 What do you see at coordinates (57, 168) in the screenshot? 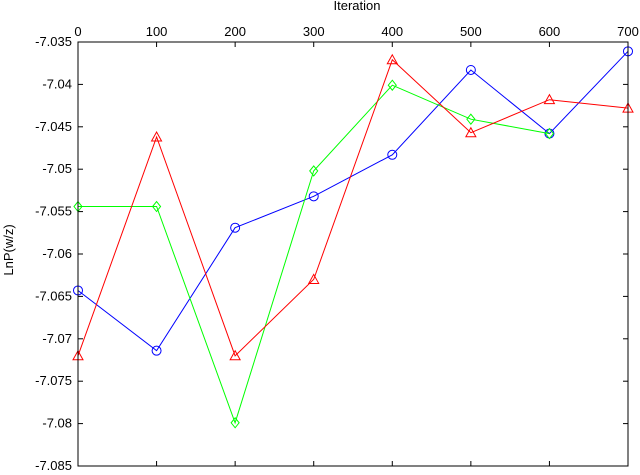
I see `y-tick-label: -7.05` at bounding box center [57, 168].